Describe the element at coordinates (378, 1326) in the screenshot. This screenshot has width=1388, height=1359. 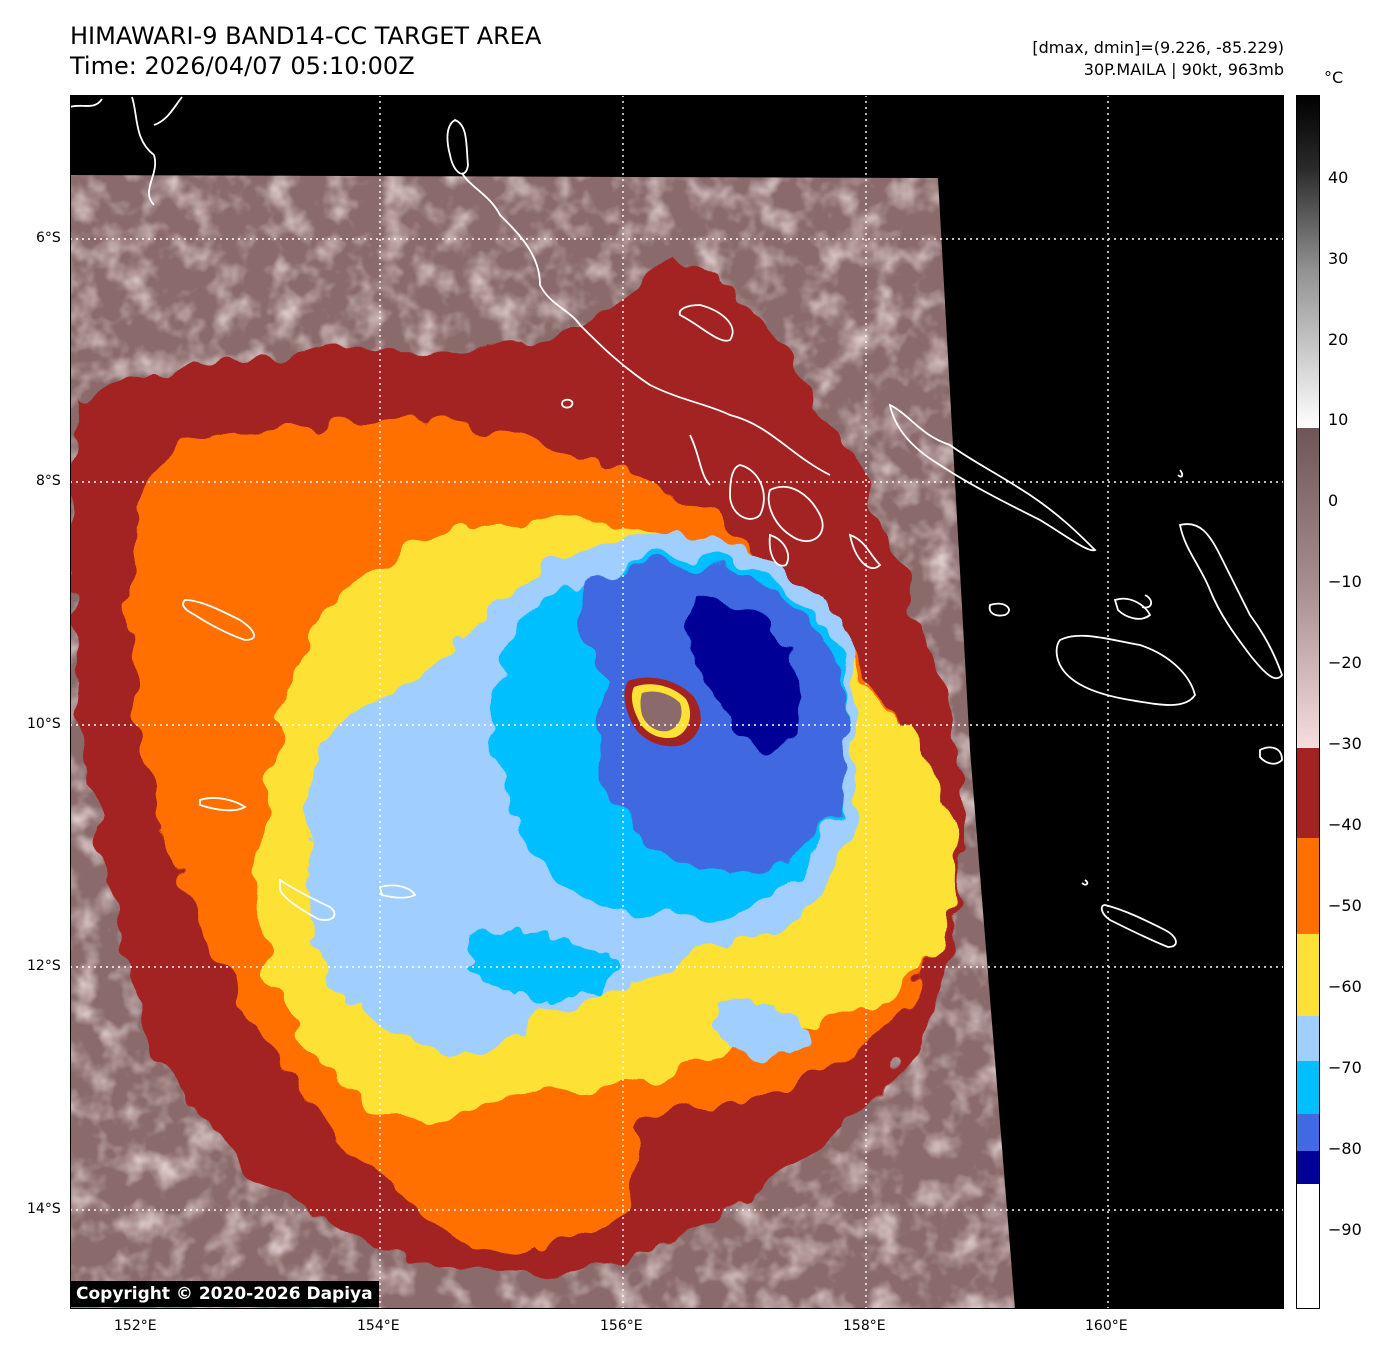
I see `lon-label-154: 154°E` at that location.